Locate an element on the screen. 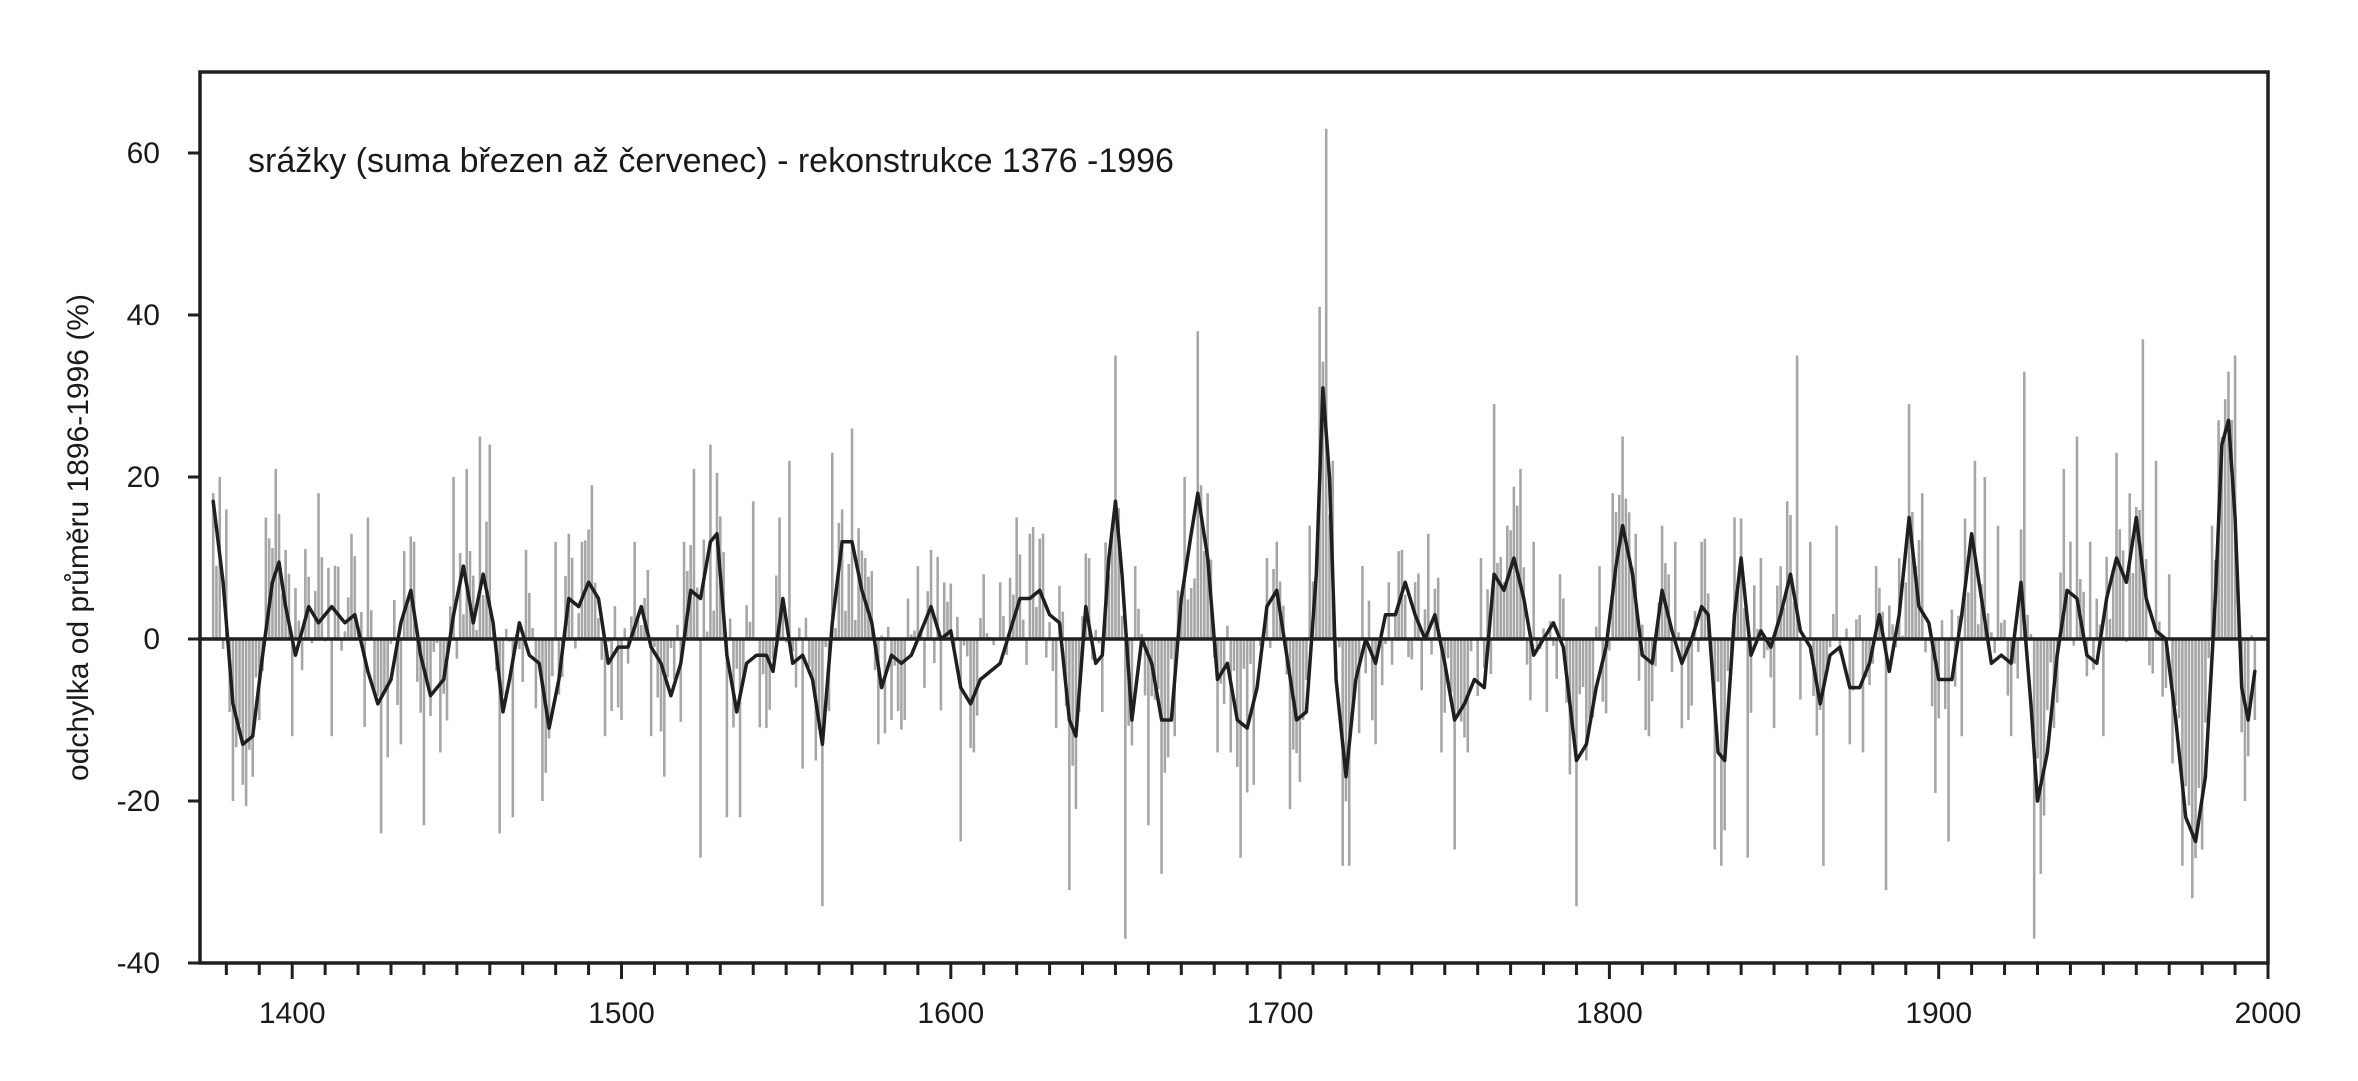 The width and height of the screenshot is (2358, 1081). x-tick-label: 1800 is located at coordinates (1609, 1013).